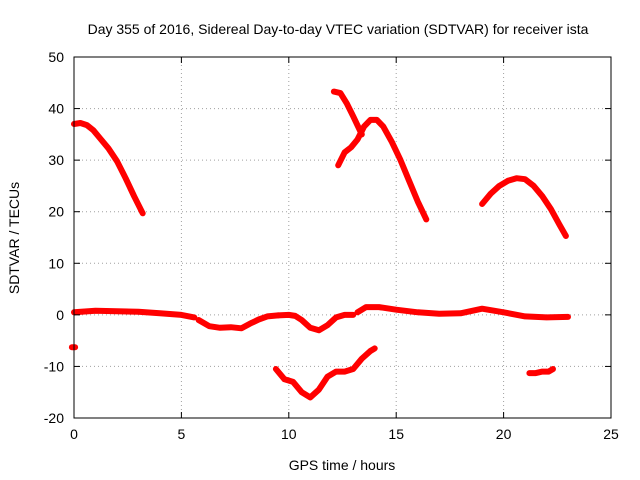 Image resolution: width=640 pixels, height=480 pixels. Describe the element at coordinates (56, 160) in the screenshot. I see `y-tick-label: 30` at that location.